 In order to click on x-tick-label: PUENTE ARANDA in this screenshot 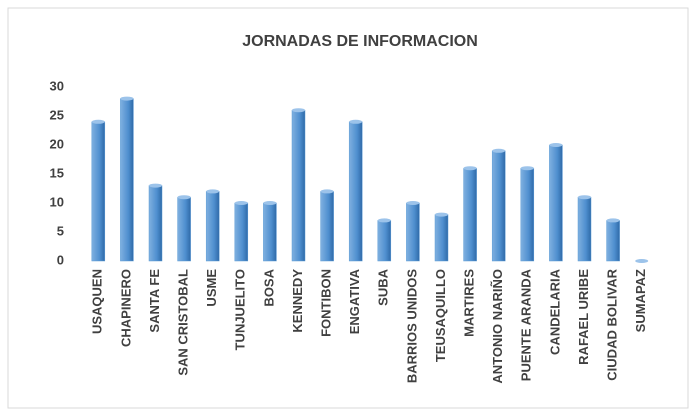, I will do `click(526, 324)`.